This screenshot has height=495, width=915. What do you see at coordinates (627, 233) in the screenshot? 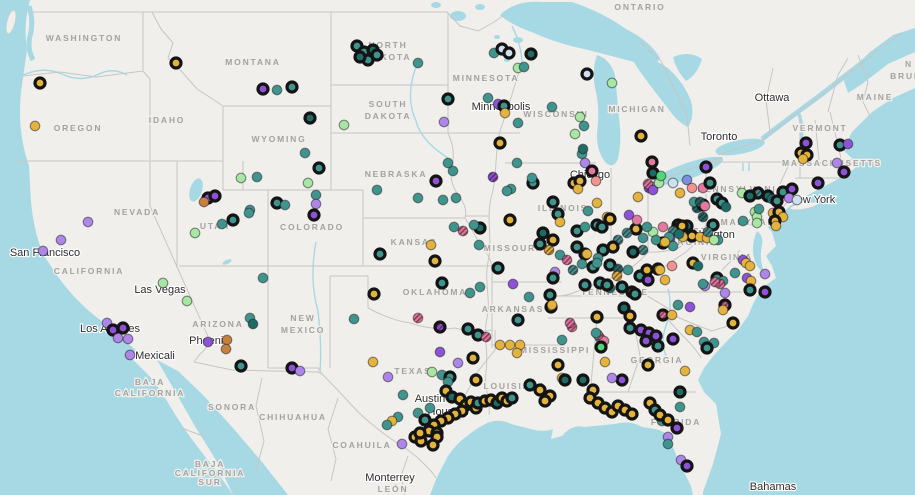
I see `map-marker-teal-hatched` at bounding box center [627, 233].